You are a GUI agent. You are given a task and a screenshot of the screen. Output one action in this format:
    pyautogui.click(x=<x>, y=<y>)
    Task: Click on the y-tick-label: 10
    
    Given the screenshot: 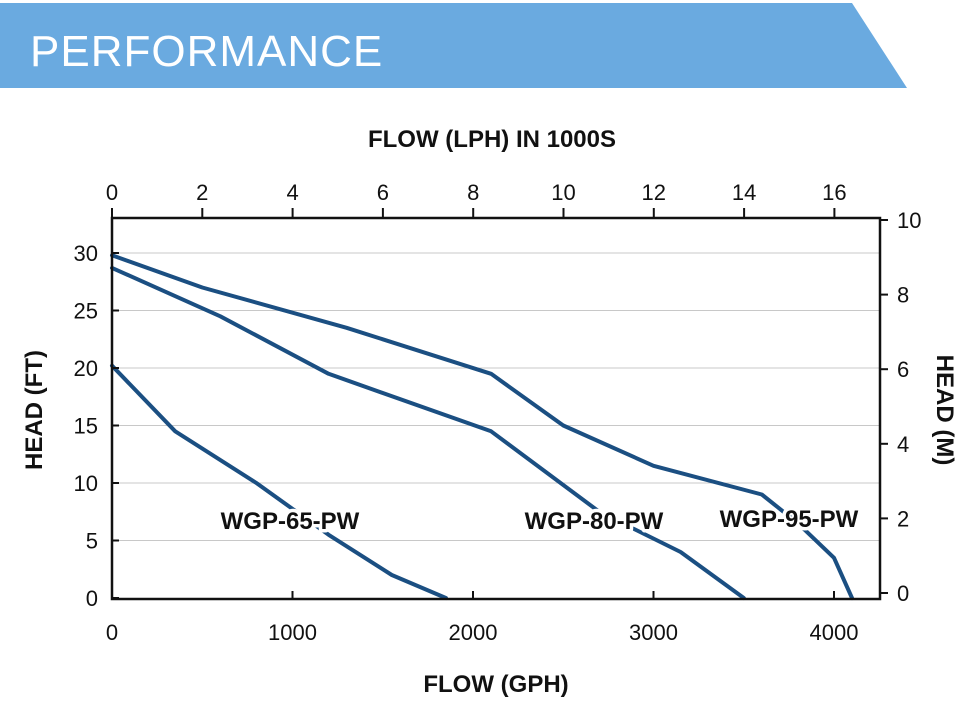 What is the action you would take?
    pyautogui.click(x=86, y=483)
    